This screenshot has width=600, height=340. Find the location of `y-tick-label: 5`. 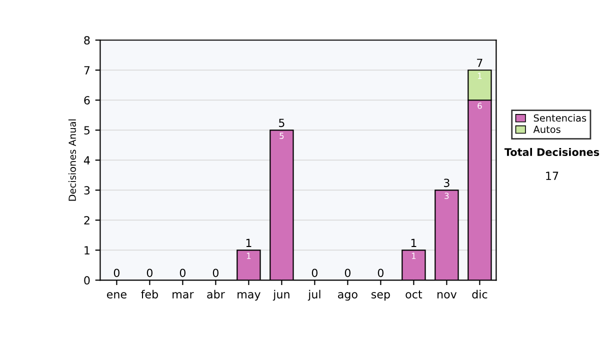

y-tick-label: 5 is located at coordinates (87, 130).